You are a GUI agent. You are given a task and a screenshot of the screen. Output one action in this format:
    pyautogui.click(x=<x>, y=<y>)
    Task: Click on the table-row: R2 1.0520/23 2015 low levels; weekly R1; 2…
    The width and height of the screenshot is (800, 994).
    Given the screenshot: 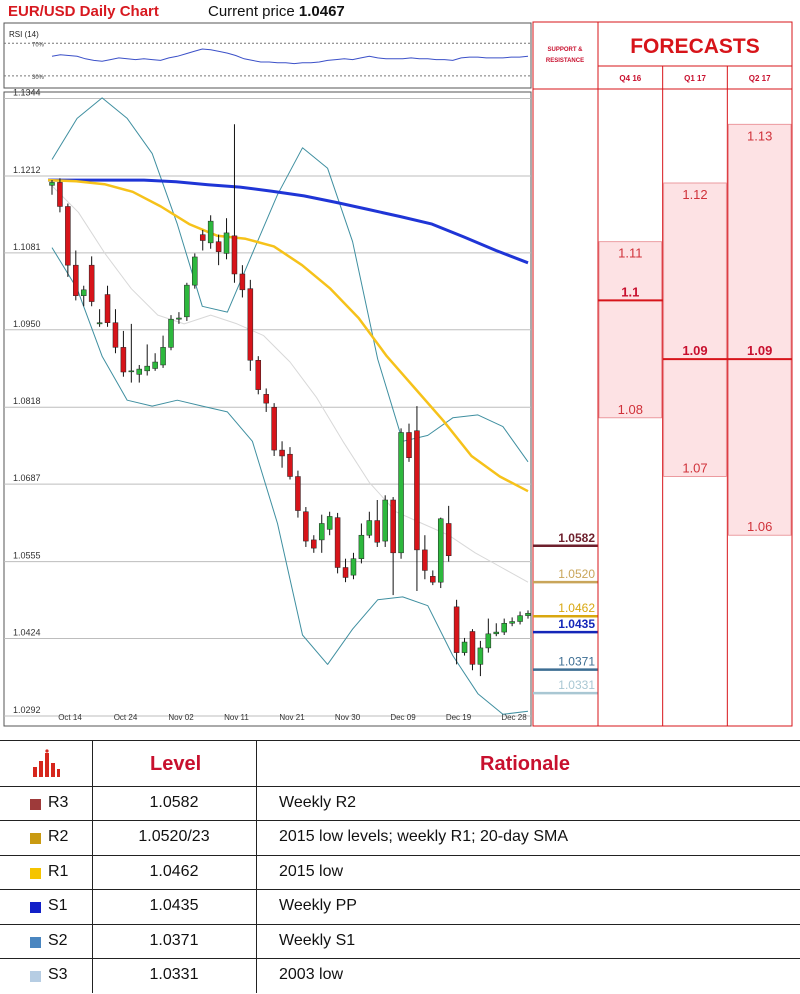 What is the action you would take?
    pyautogui.click(x=400, y=838)
    